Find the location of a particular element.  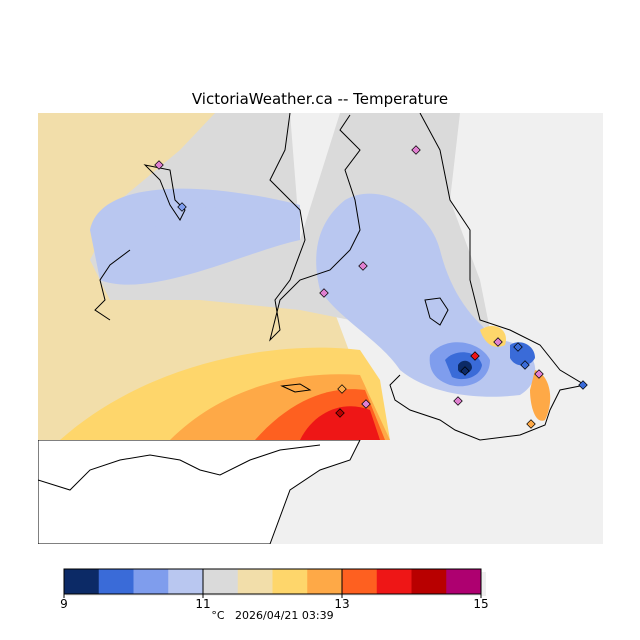

coastline-inlet is located at coordinates (164, 192).